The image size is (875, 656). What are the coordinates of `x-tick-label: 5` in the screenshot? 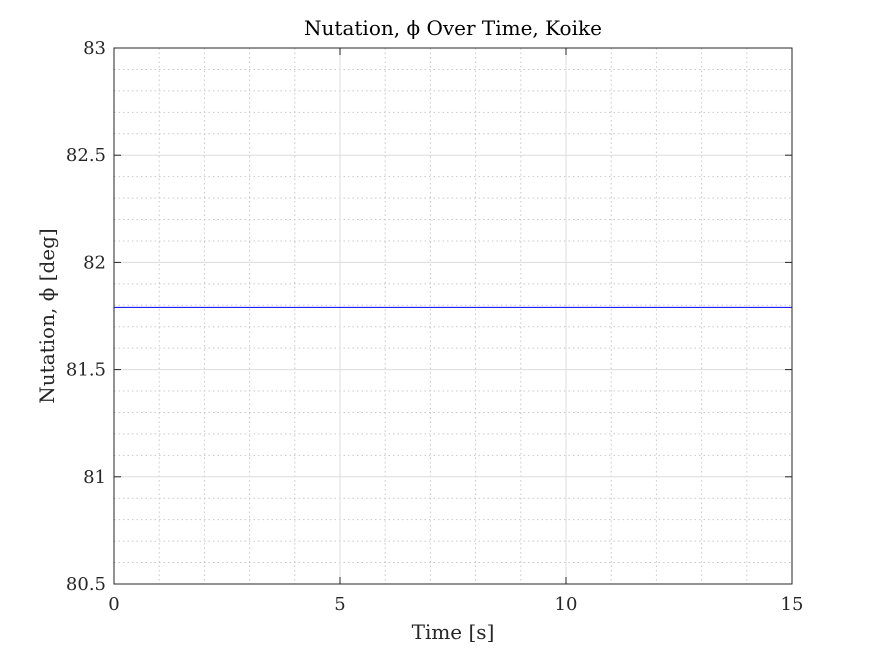 It's located at (339, 604).